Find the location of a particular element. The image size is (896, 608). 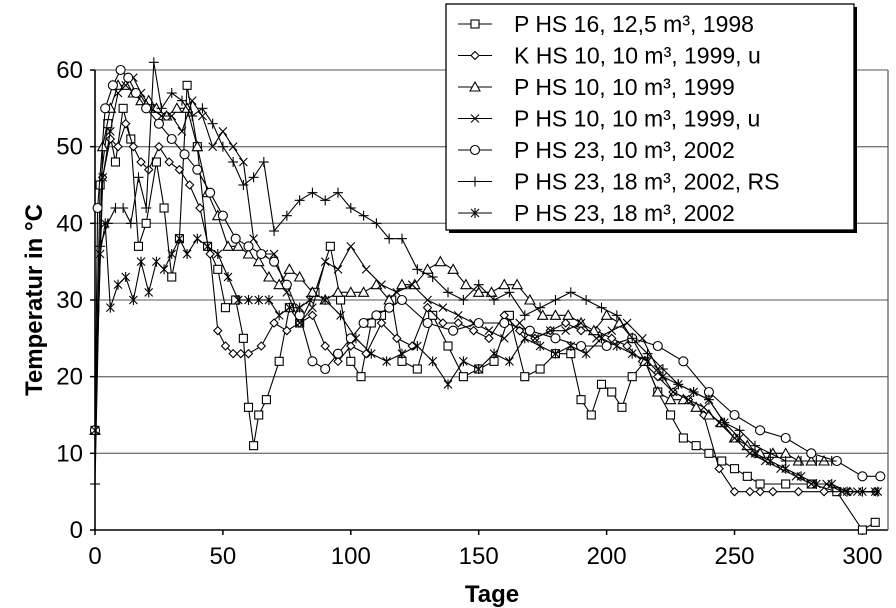

y-axis-label: Temperatur in °C is located at coordinates (34, 300).